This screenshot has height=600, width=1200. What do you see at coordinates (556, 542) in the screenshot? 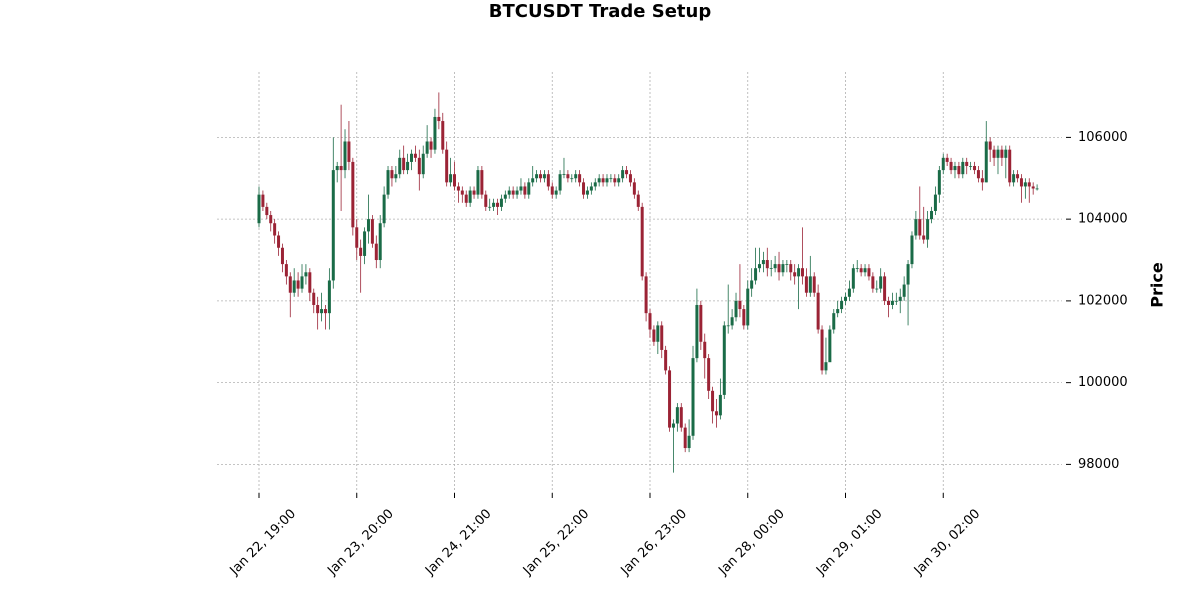
I see `x-tick-label: Jan 25, 22:00` at bounding box center [556, 542].